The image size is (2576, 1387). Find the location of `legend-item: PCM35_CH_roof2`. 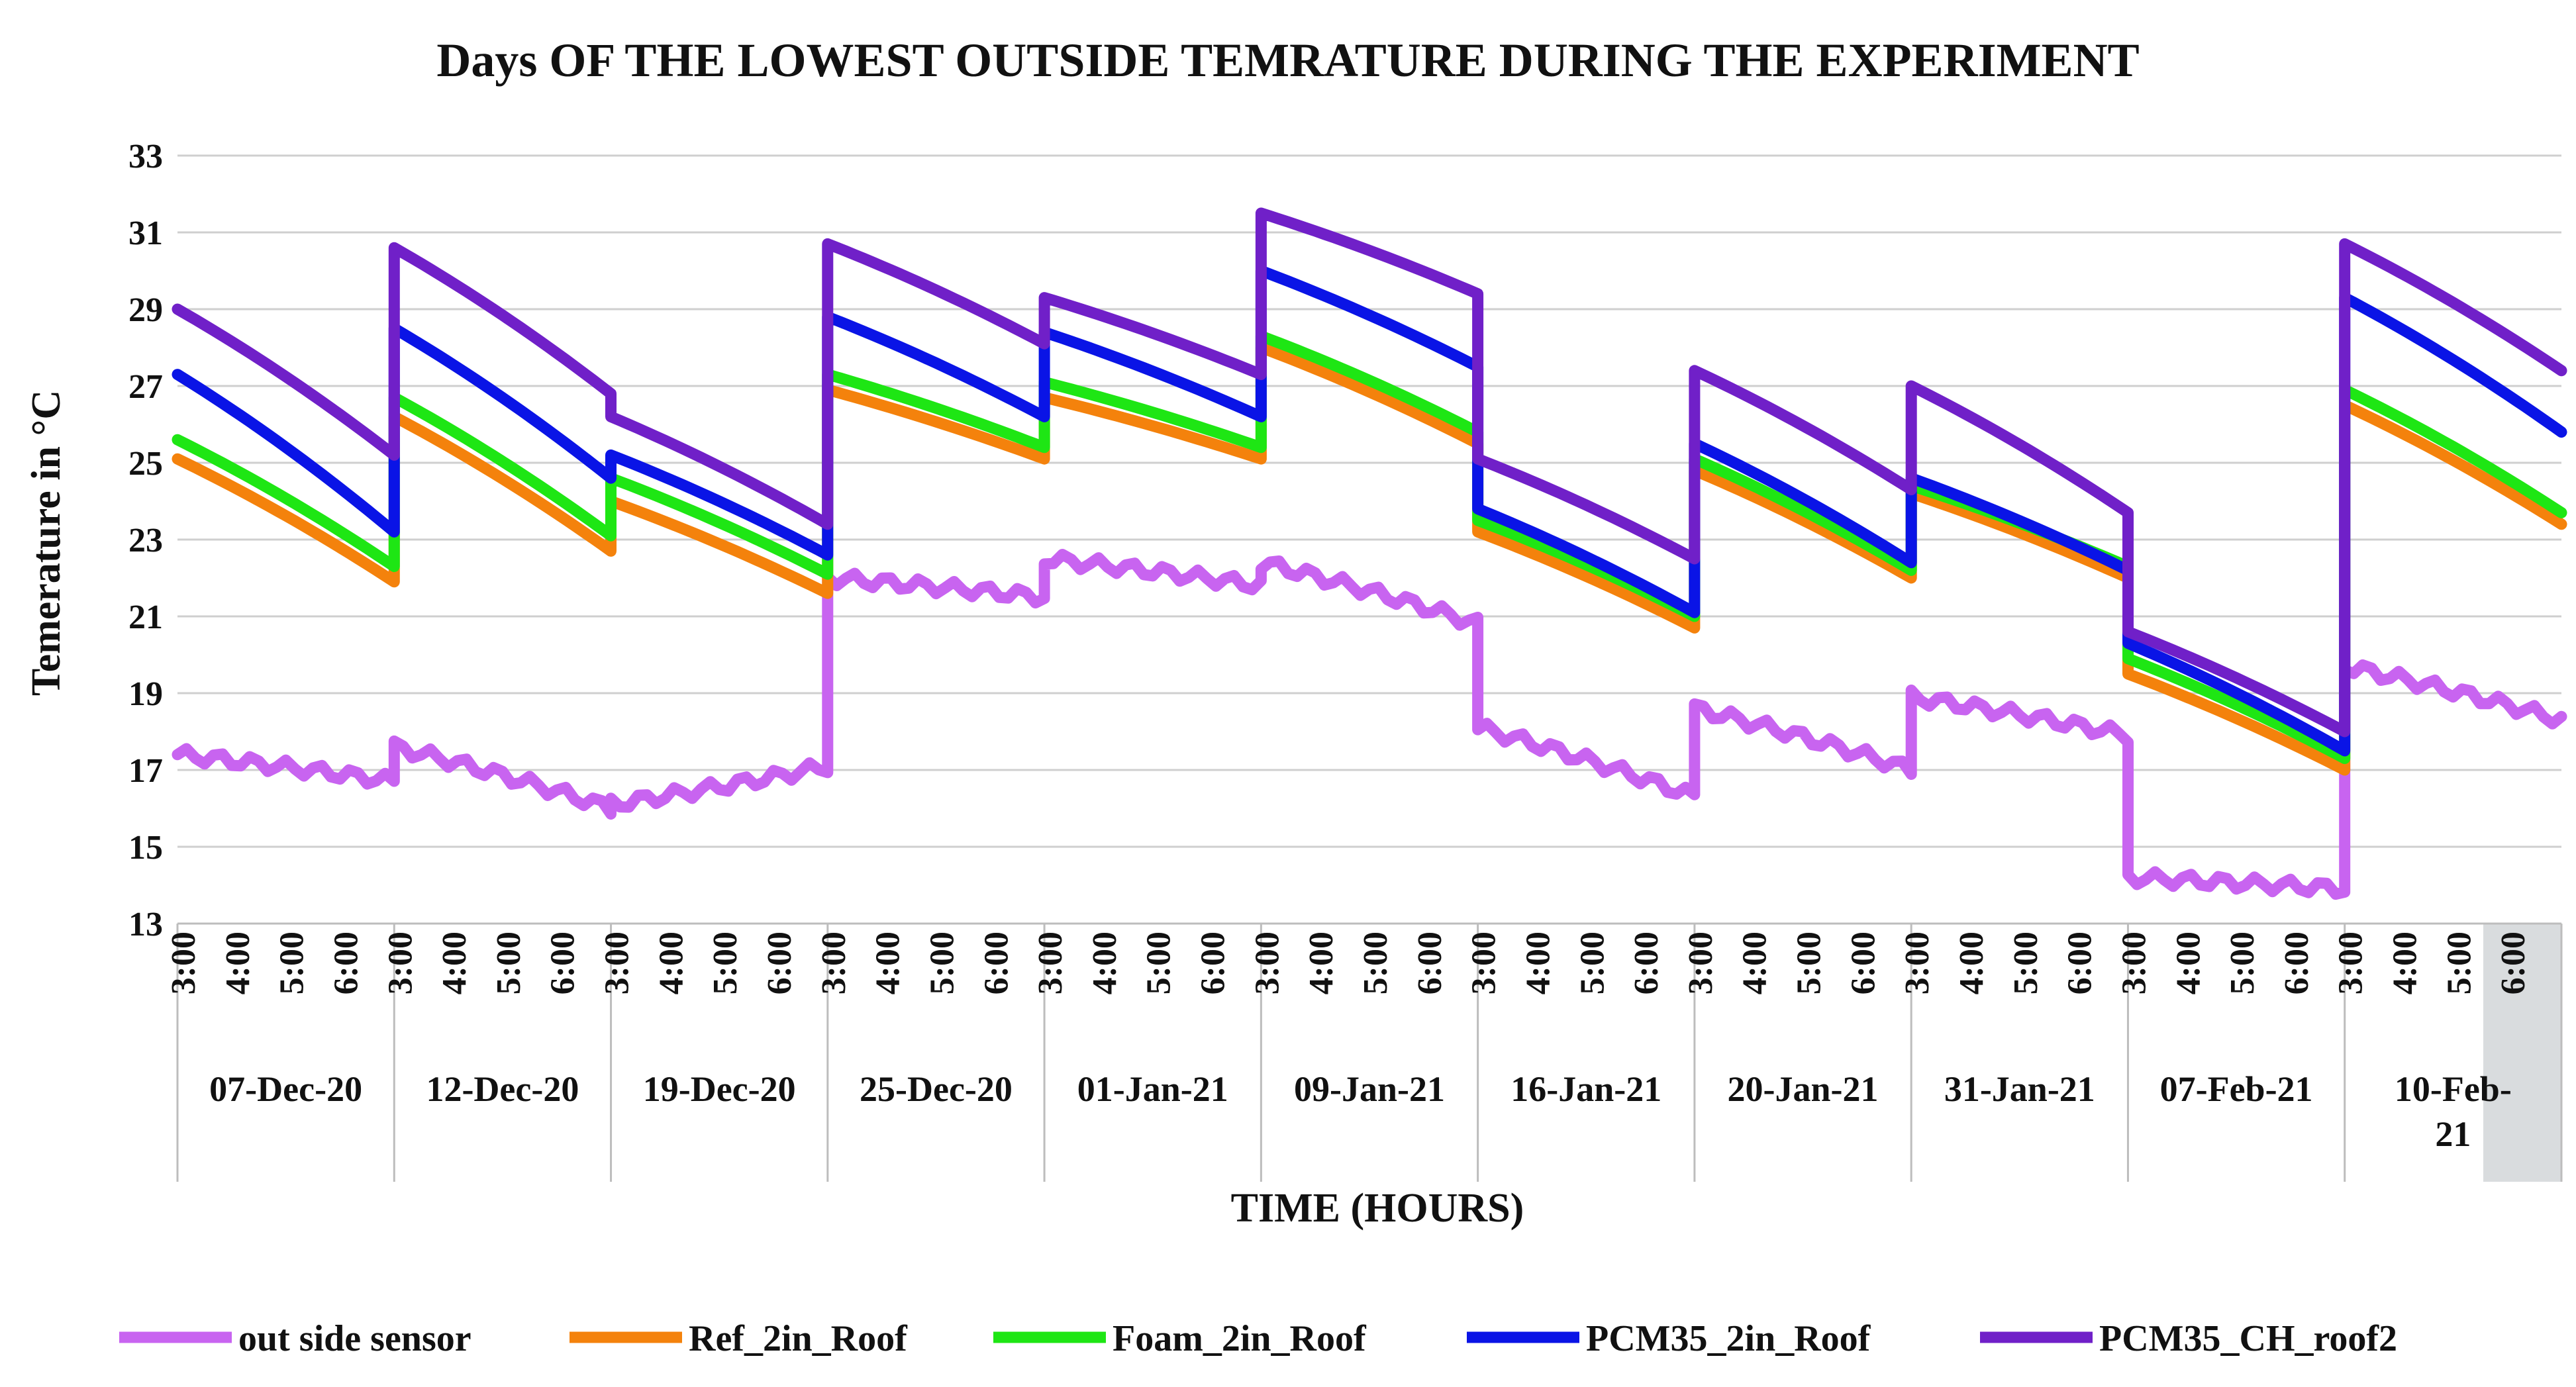

legend-item: PCM35_CH_roof2 is located at coordinates (2188, 1338).